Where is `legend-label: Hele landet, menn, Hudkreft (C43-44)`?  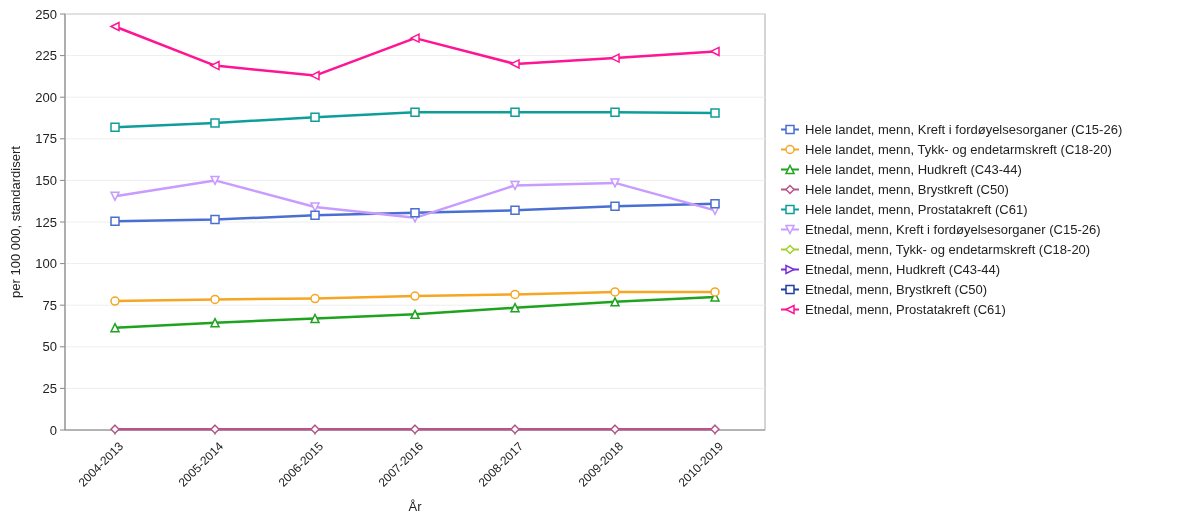
legend-label: Hele landet, menn, Hudkreft (C43-44) is located at coordinates (913, 170).